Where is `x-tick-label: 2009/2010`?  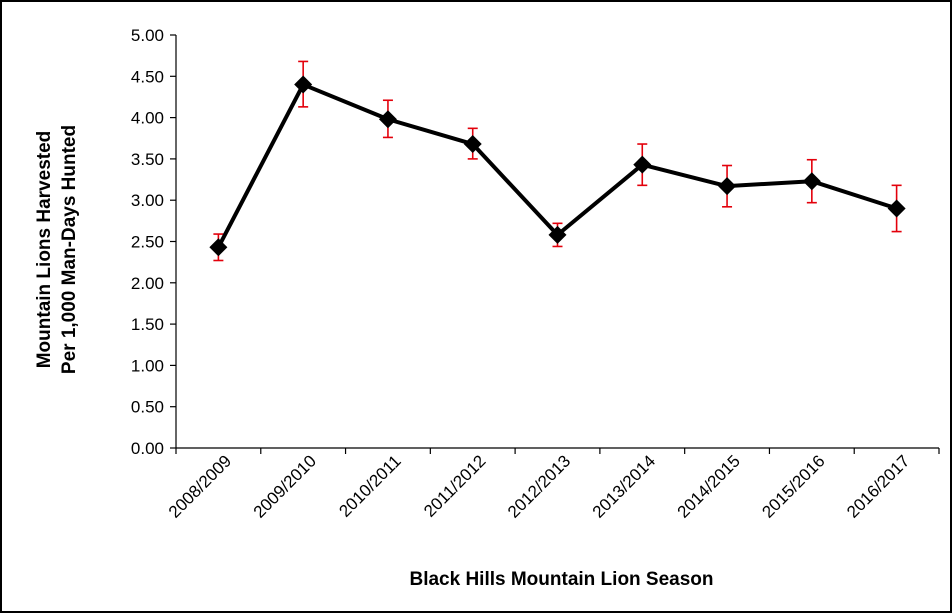 x-tick-label: 2009/2010 is located at coordinates (285, 486).